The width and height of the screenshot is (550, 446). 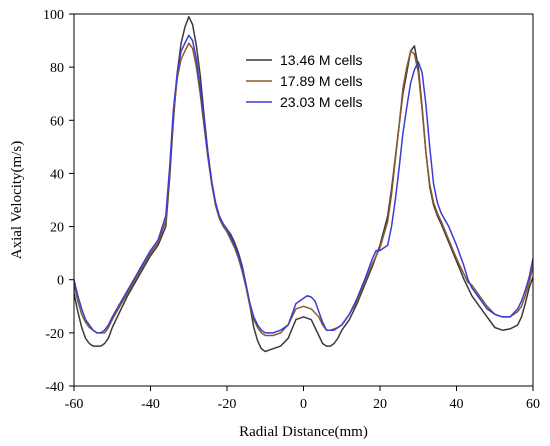 I want to click on x-tick-label: 0, so click(x=303, y=404).